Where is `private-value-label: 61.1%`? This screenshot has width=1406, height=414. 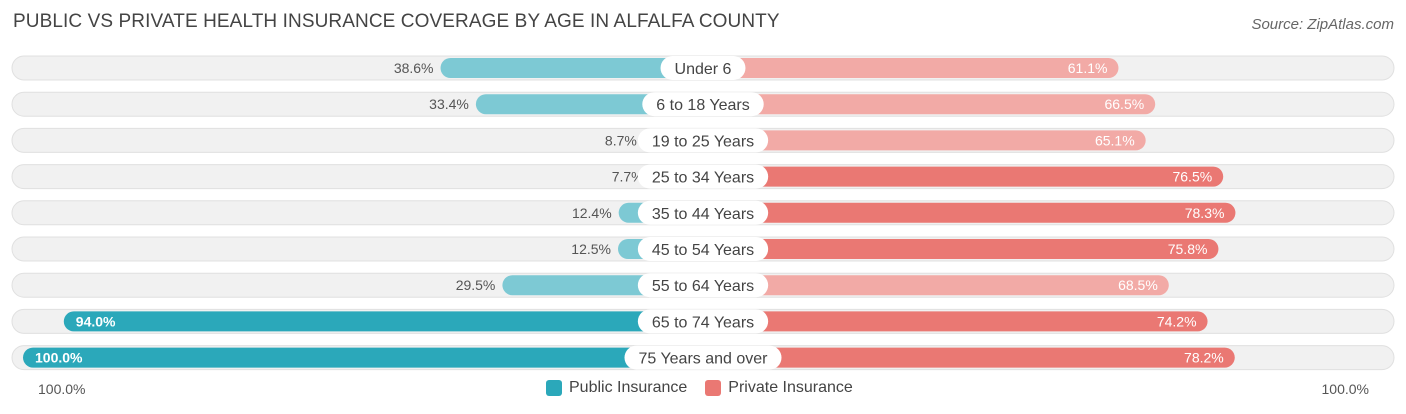
private-value-label: 61.1% is located at coordinates (1088, 68).